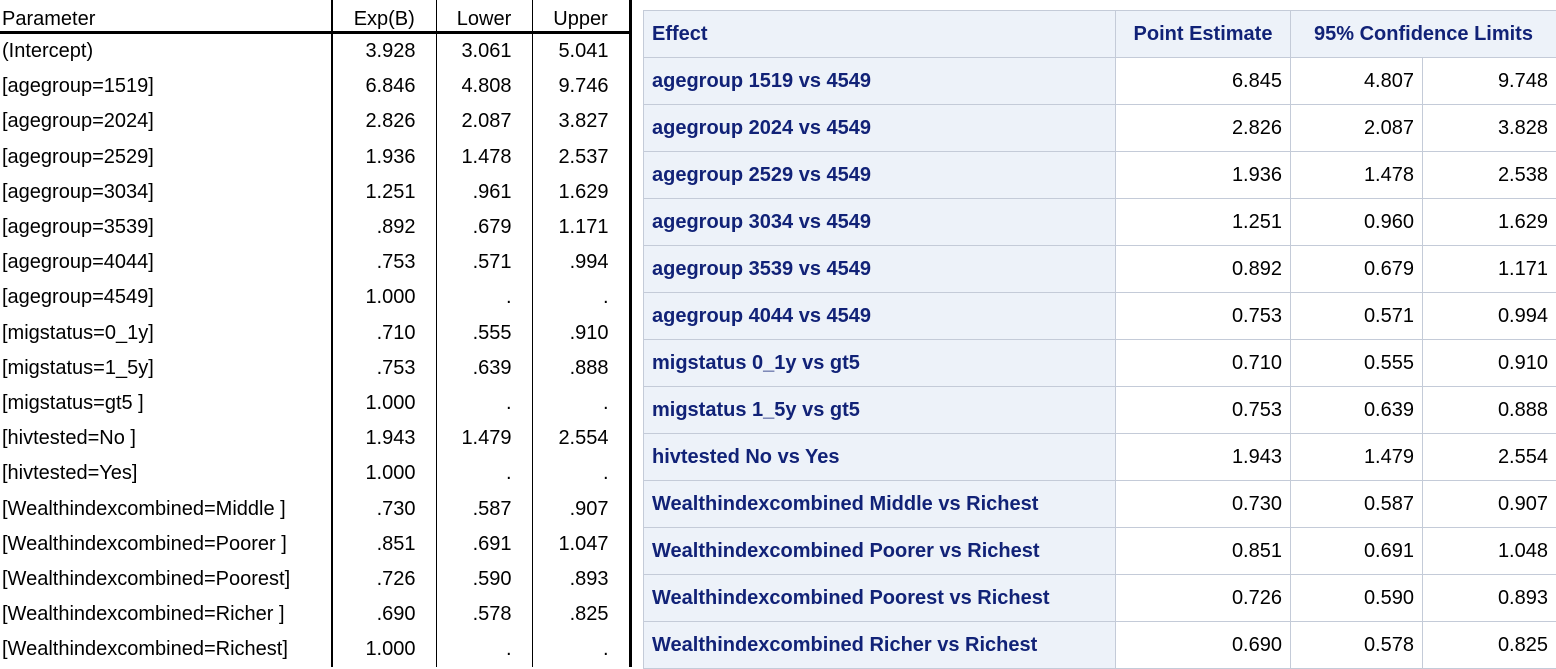 Image resolution: width=1556 pixels, height=669 pixels. What do you see at coordinates (78, 332) in the screenshot?
I see `row-label: [migstatus=0_1y]` at bounding box center [78, 332].